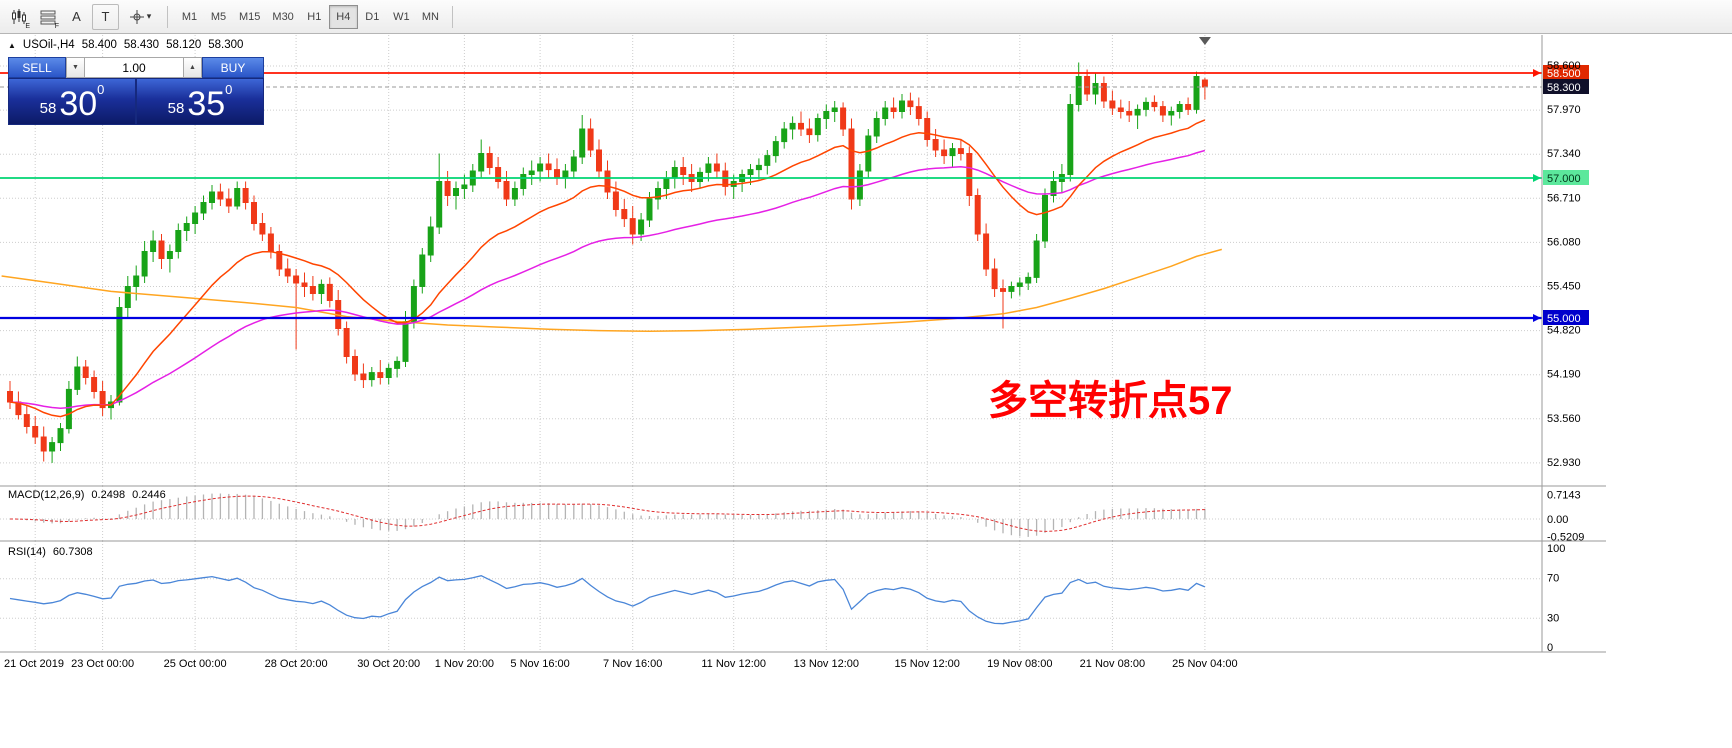 This screenshot has width=1732, height=748. Describe the element at coordinates (37, 67) in the screenshot. I see `sell-button: SELL` at that location.